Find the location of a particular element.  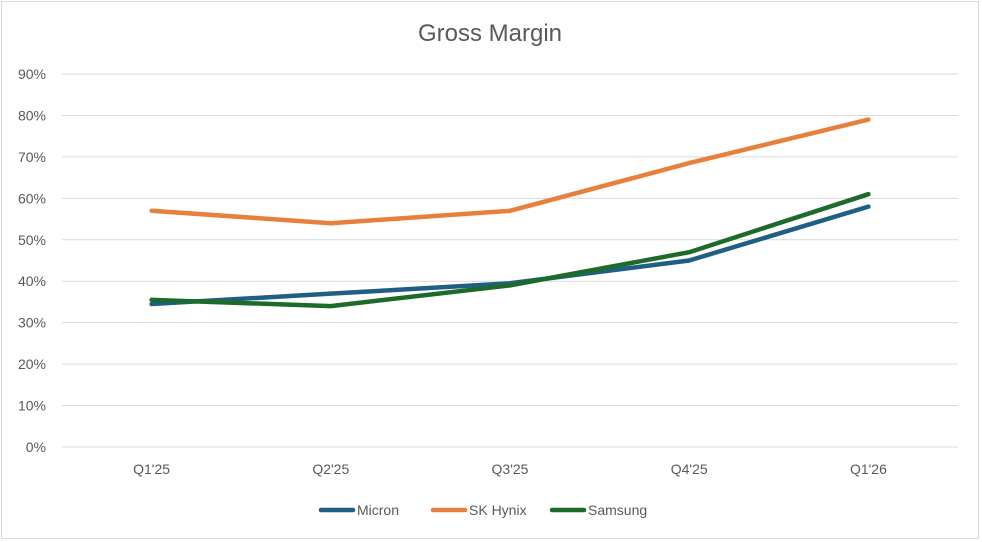

x-tick-label: Q3'25 is located at coordinates (510, 469).